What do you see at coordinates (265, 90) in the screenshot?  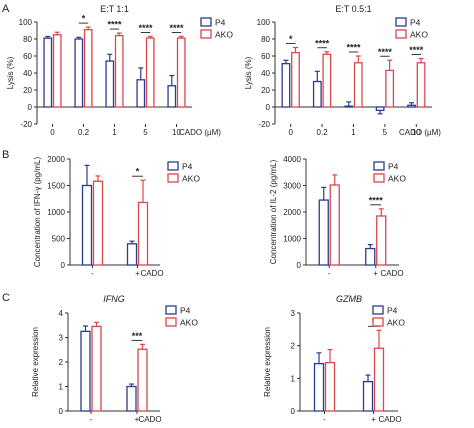 I see `y-tick-label: 20` at bounding box center [265, 90].